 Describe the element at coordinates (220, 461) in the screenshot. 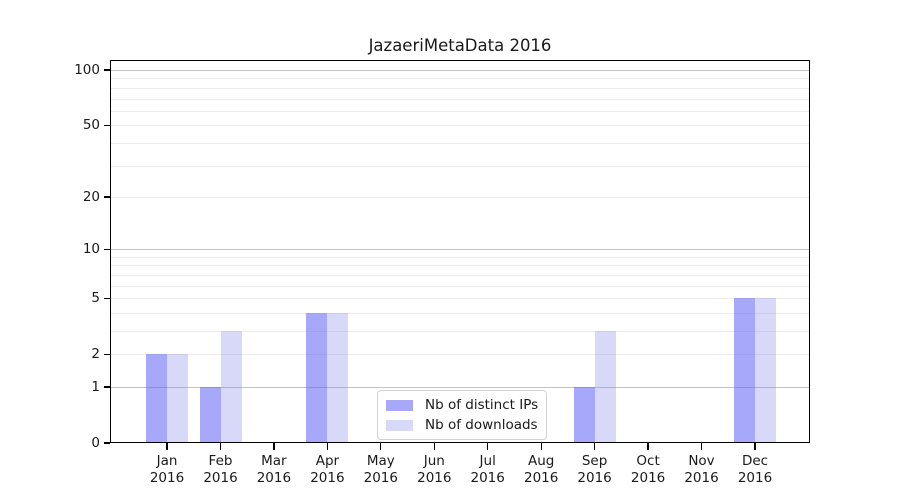

I see `x-tick-month-feb: Feb` at that location.